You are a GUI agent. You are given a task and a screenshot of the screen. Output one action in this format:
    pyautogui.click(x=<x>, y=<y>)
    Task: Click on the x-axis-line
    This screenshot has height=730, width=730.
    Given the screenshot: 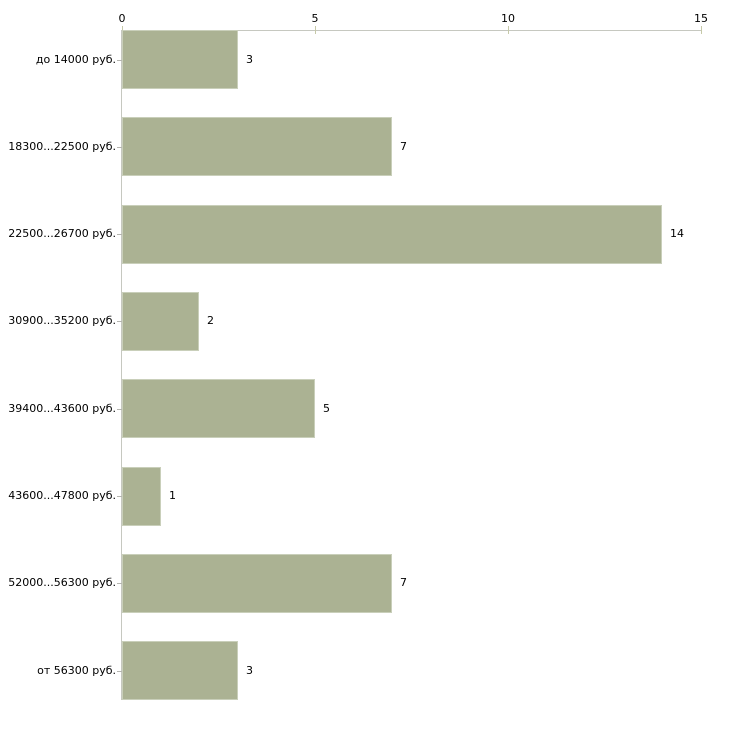 What is the action you would take?
    pyautogui.click(x=412, y=30)
    